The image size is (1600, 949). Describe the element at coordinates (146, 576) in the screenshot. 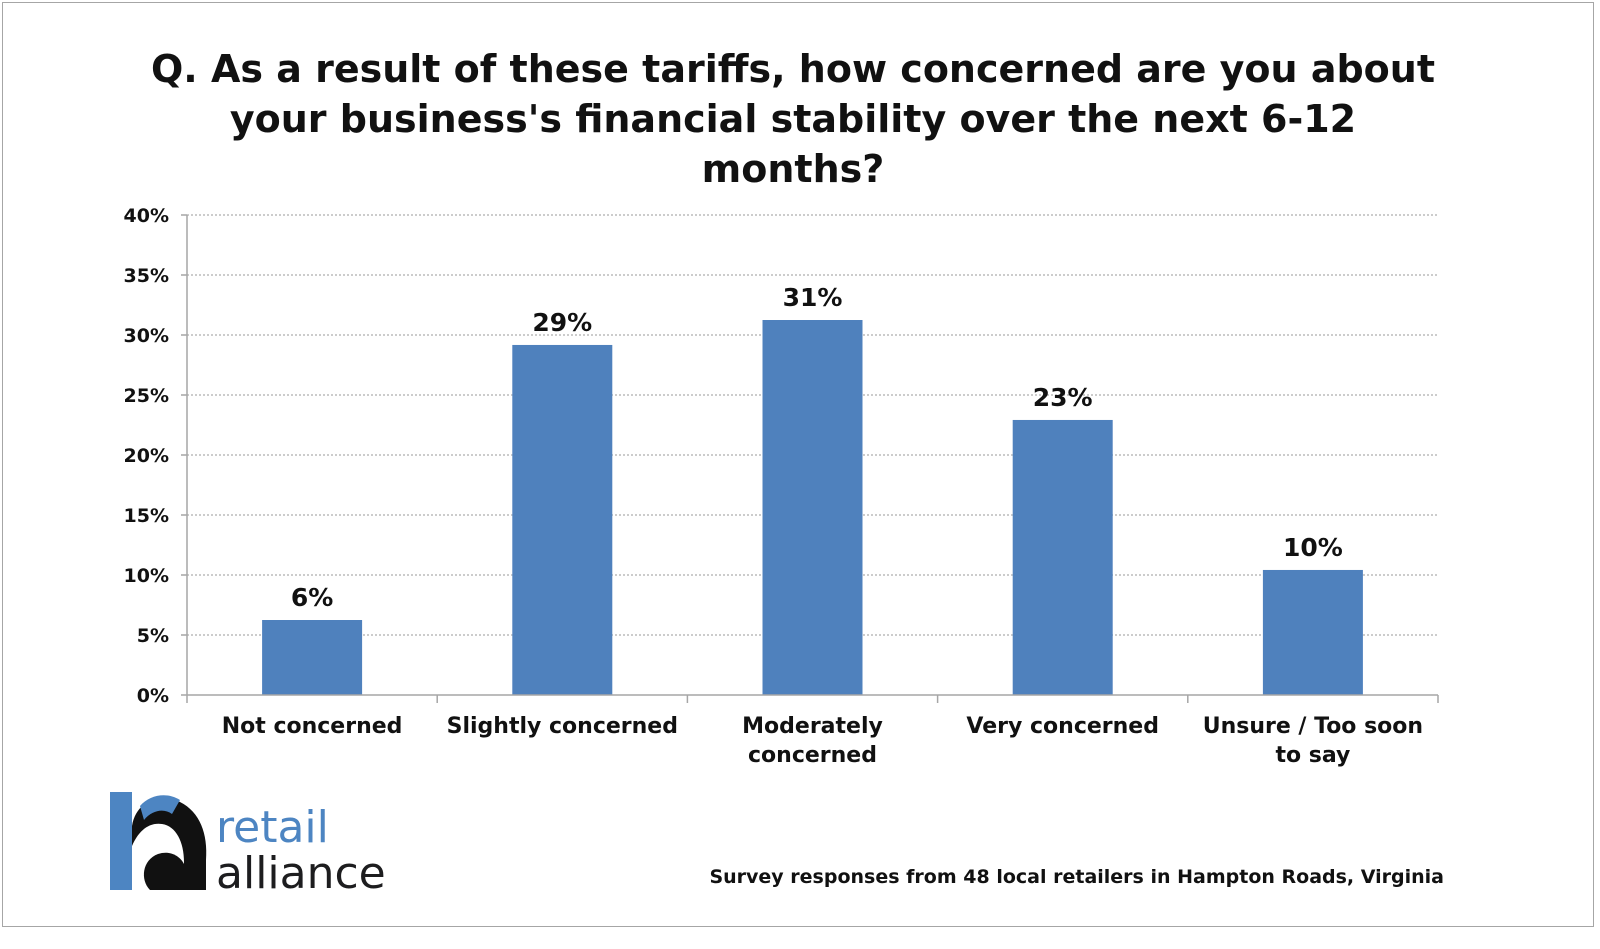

I see `y-tick-label: 10%` at that location.